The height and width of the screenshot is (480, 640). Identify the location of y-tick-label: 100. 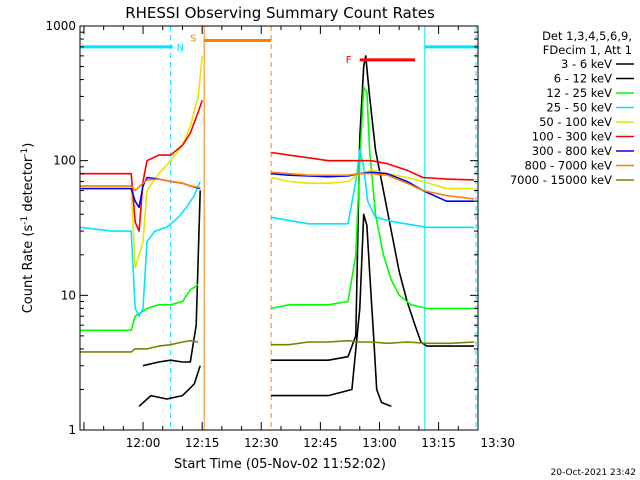
(64, 161).